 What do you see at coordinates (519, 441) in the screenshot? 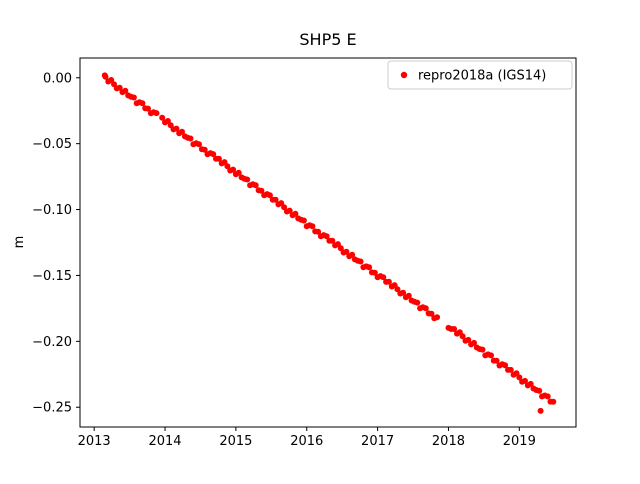
I see `x-tick-label: 2019` at bounding box center [519, 441].